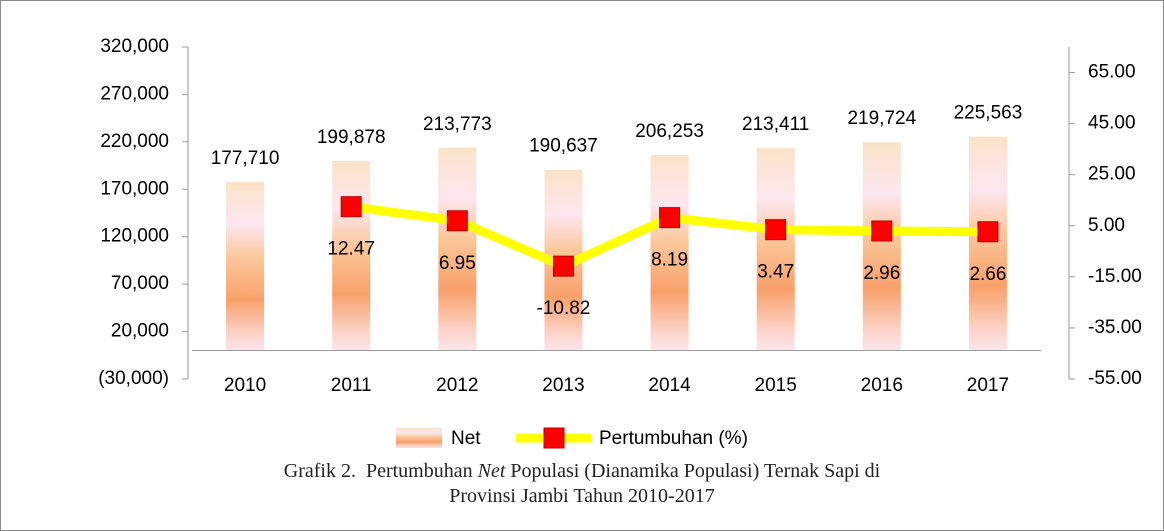 The image size is (1164, 531). I want to click on legend-swatch, so click(419, 438).